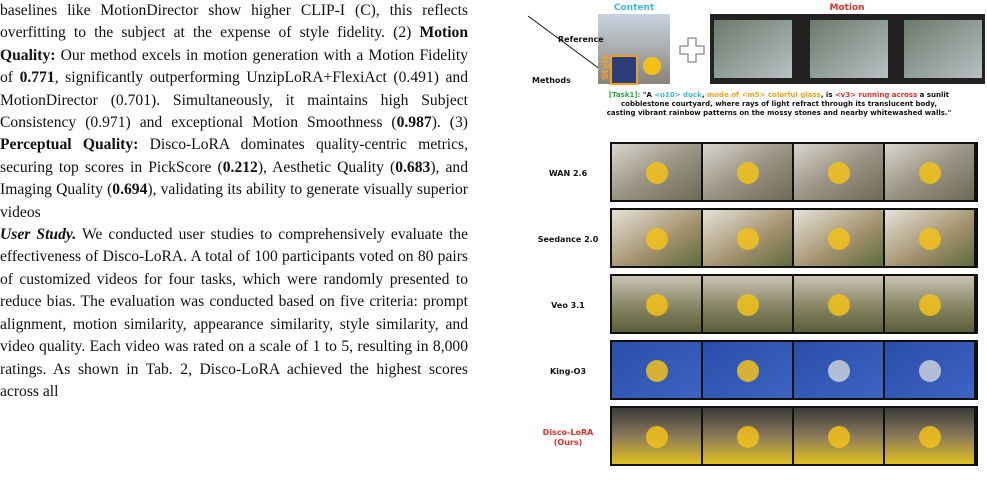  What do you see at coordinates (828, 95) in the screenshot?
I see `prompt-segment: , is` at bounding box center [828, 95].